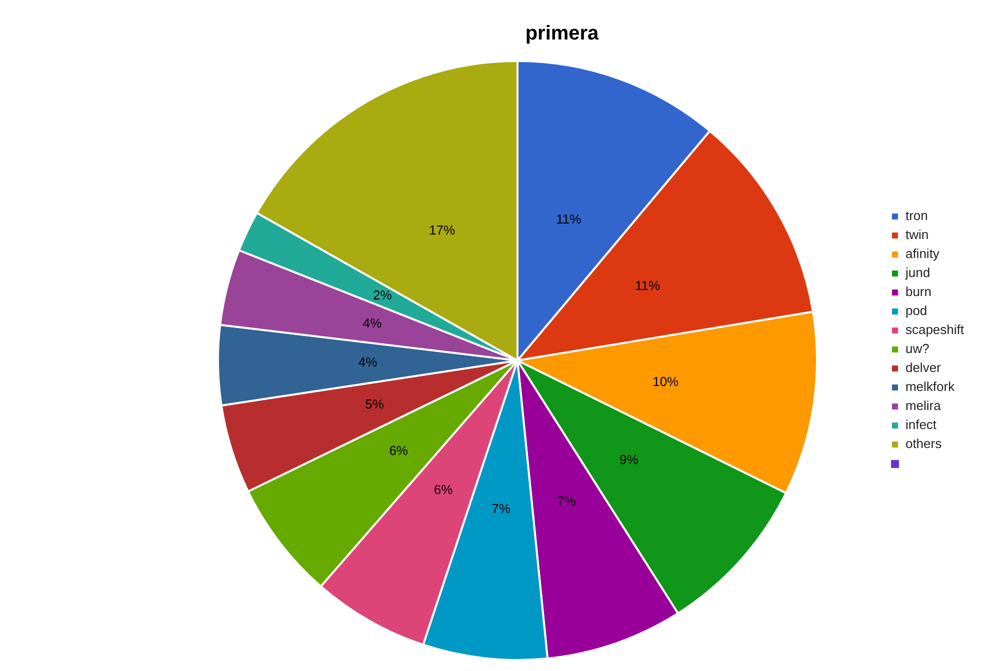 This screenshot has width=984, height=671. What do you see at coordinates (917, 348) in the screenshot?
I see `legend-label: uw?` at bounding box center [917, 348].